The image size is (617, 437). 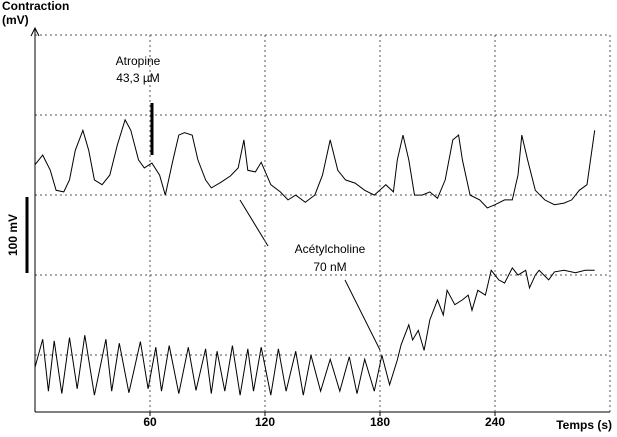 I want to click on annotation: 70 nM, so click(x=329, y=267).